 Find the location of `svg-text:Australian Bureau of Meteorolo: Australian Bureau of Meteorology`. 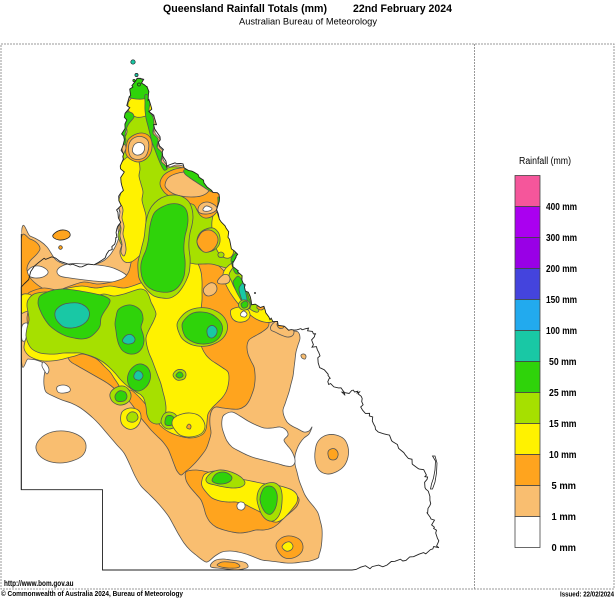

svg-text:Australian Bureau of Meteorolo: Australian Bureau of Meteorology is located at coordinates (308, 22).